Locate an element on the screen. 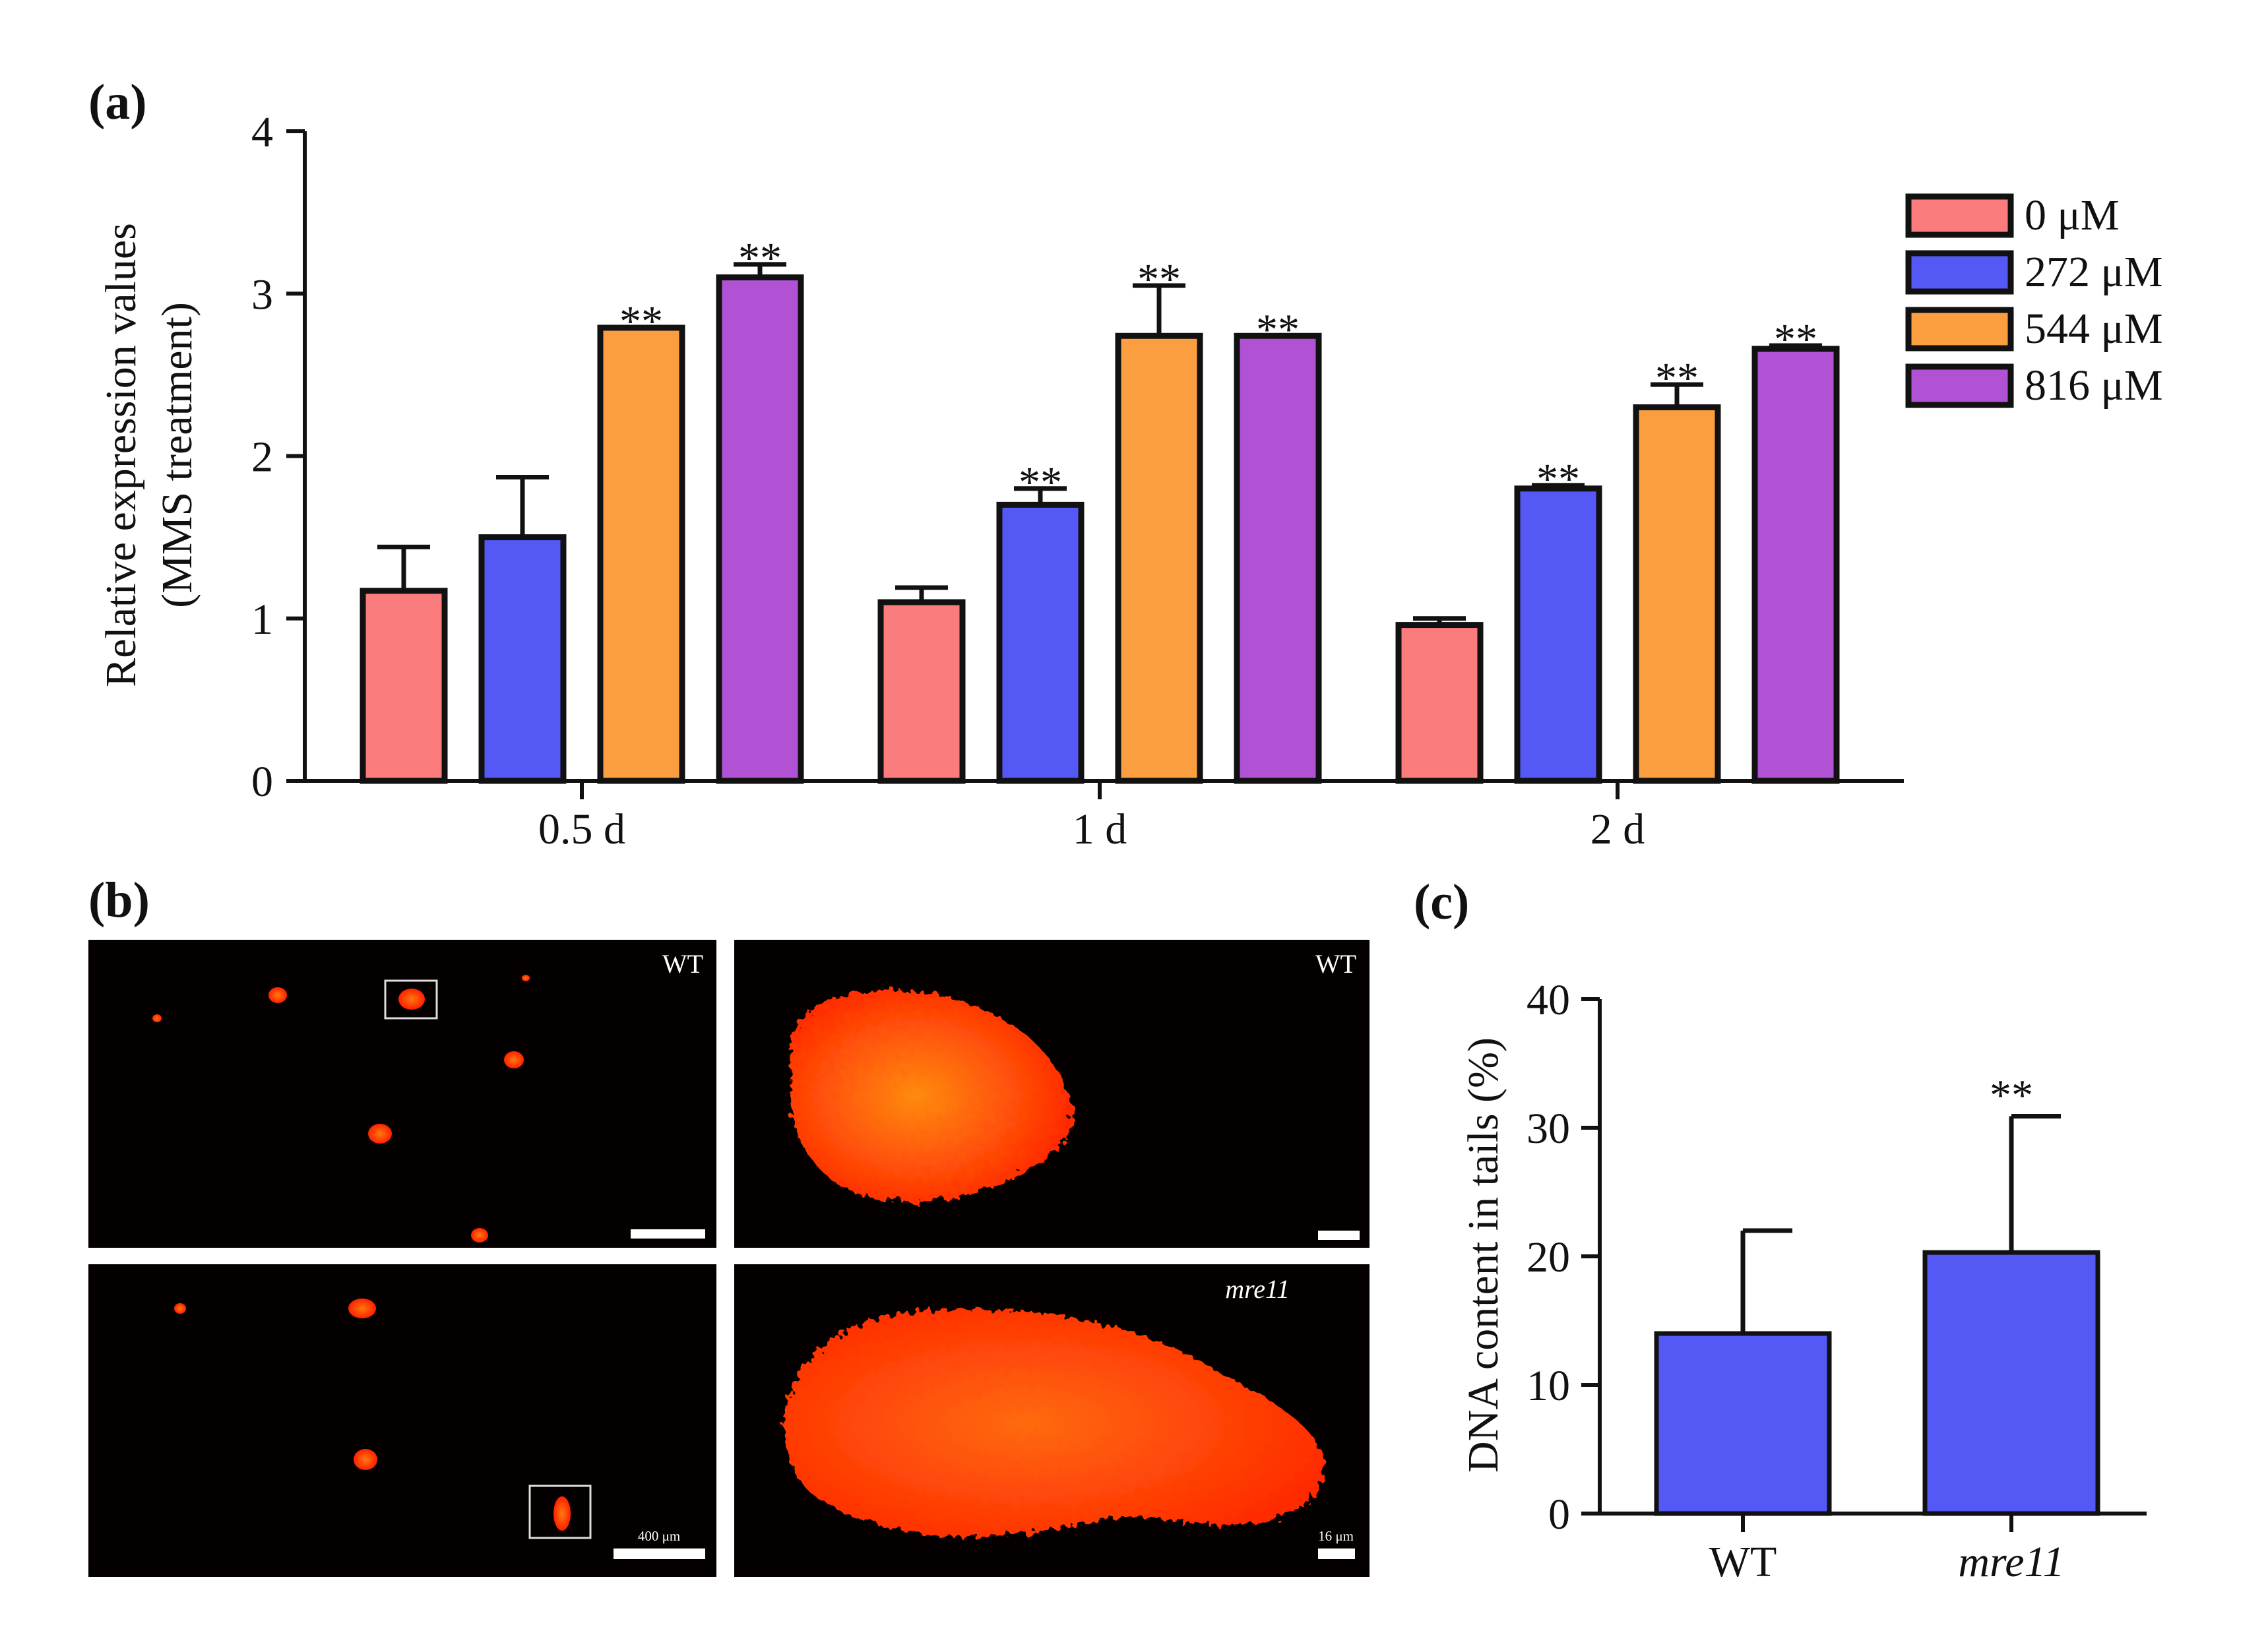  micrograph-wt-overview: WT is located at coordinates (402, 1094).